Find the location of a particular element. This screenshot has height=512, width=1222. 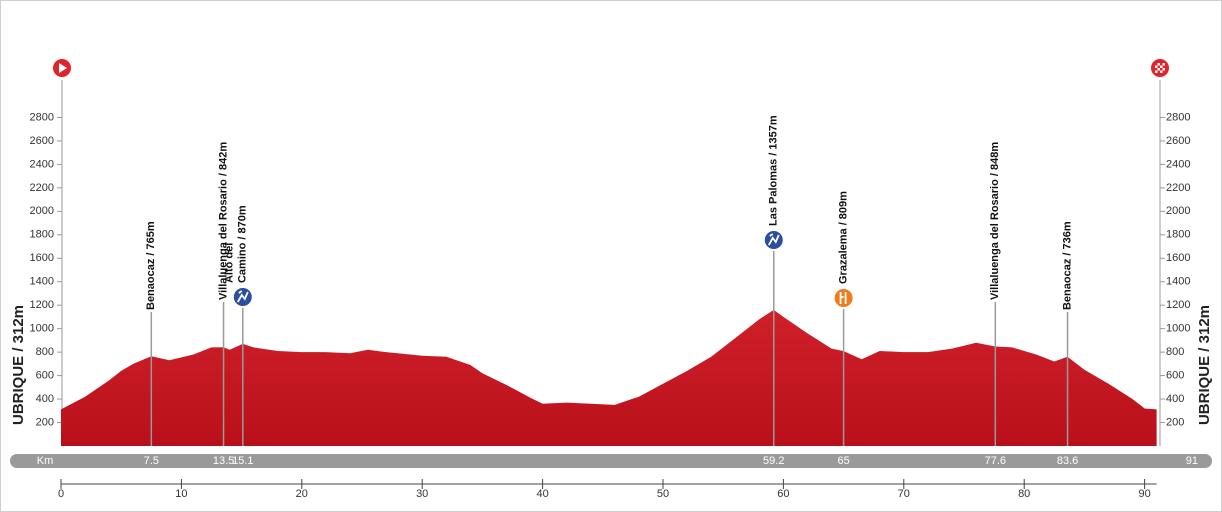

start-icon is located at coordinates (62, 68).